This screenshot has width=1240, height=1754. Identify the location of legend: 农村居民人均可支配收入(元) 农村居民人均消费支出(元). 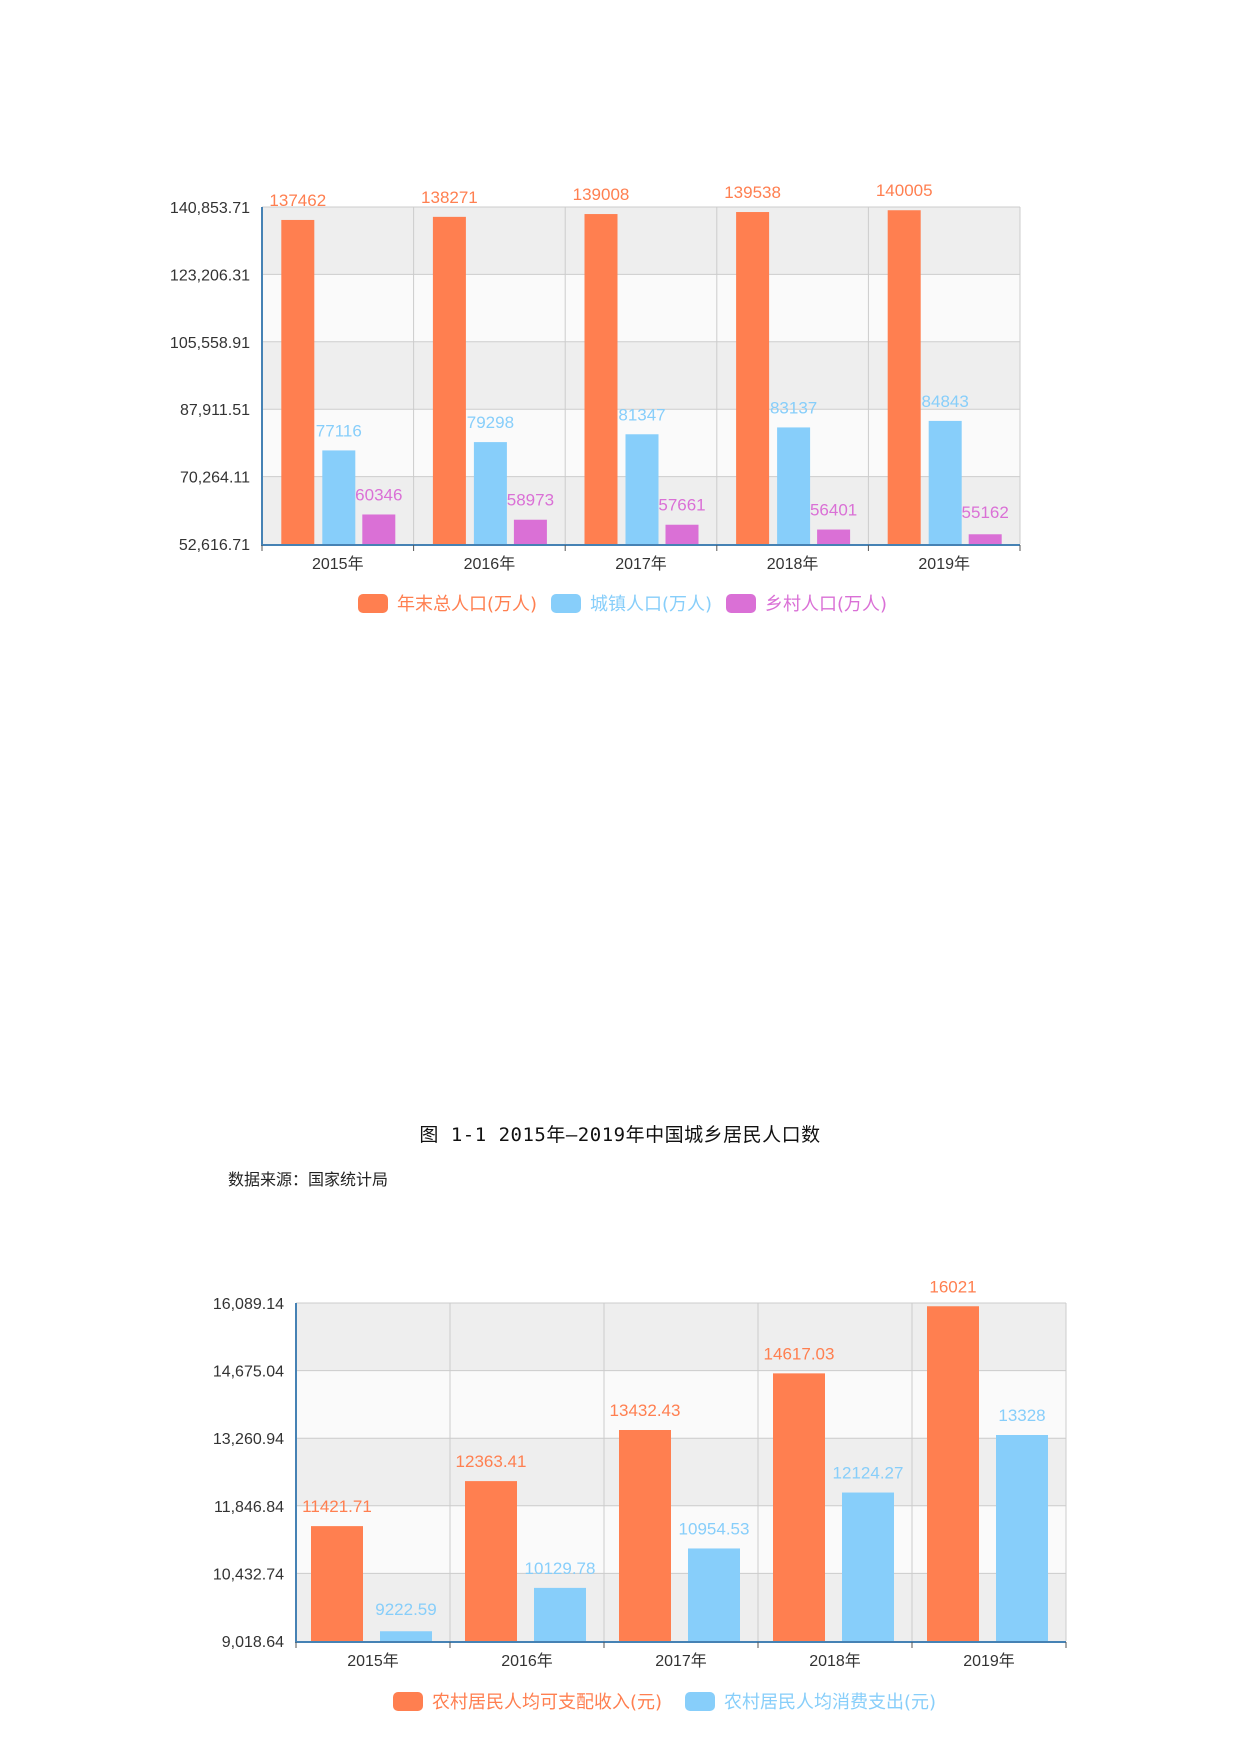
(664, 1702).